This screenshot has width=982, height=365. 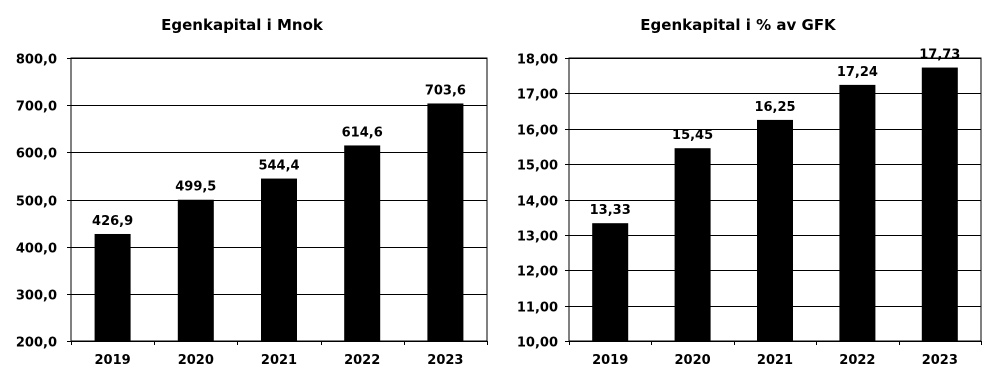 What do you see at coordinates (939, 55) in the screenshot?
I see `data-label: 17,73` at bounding box center [939, 55].